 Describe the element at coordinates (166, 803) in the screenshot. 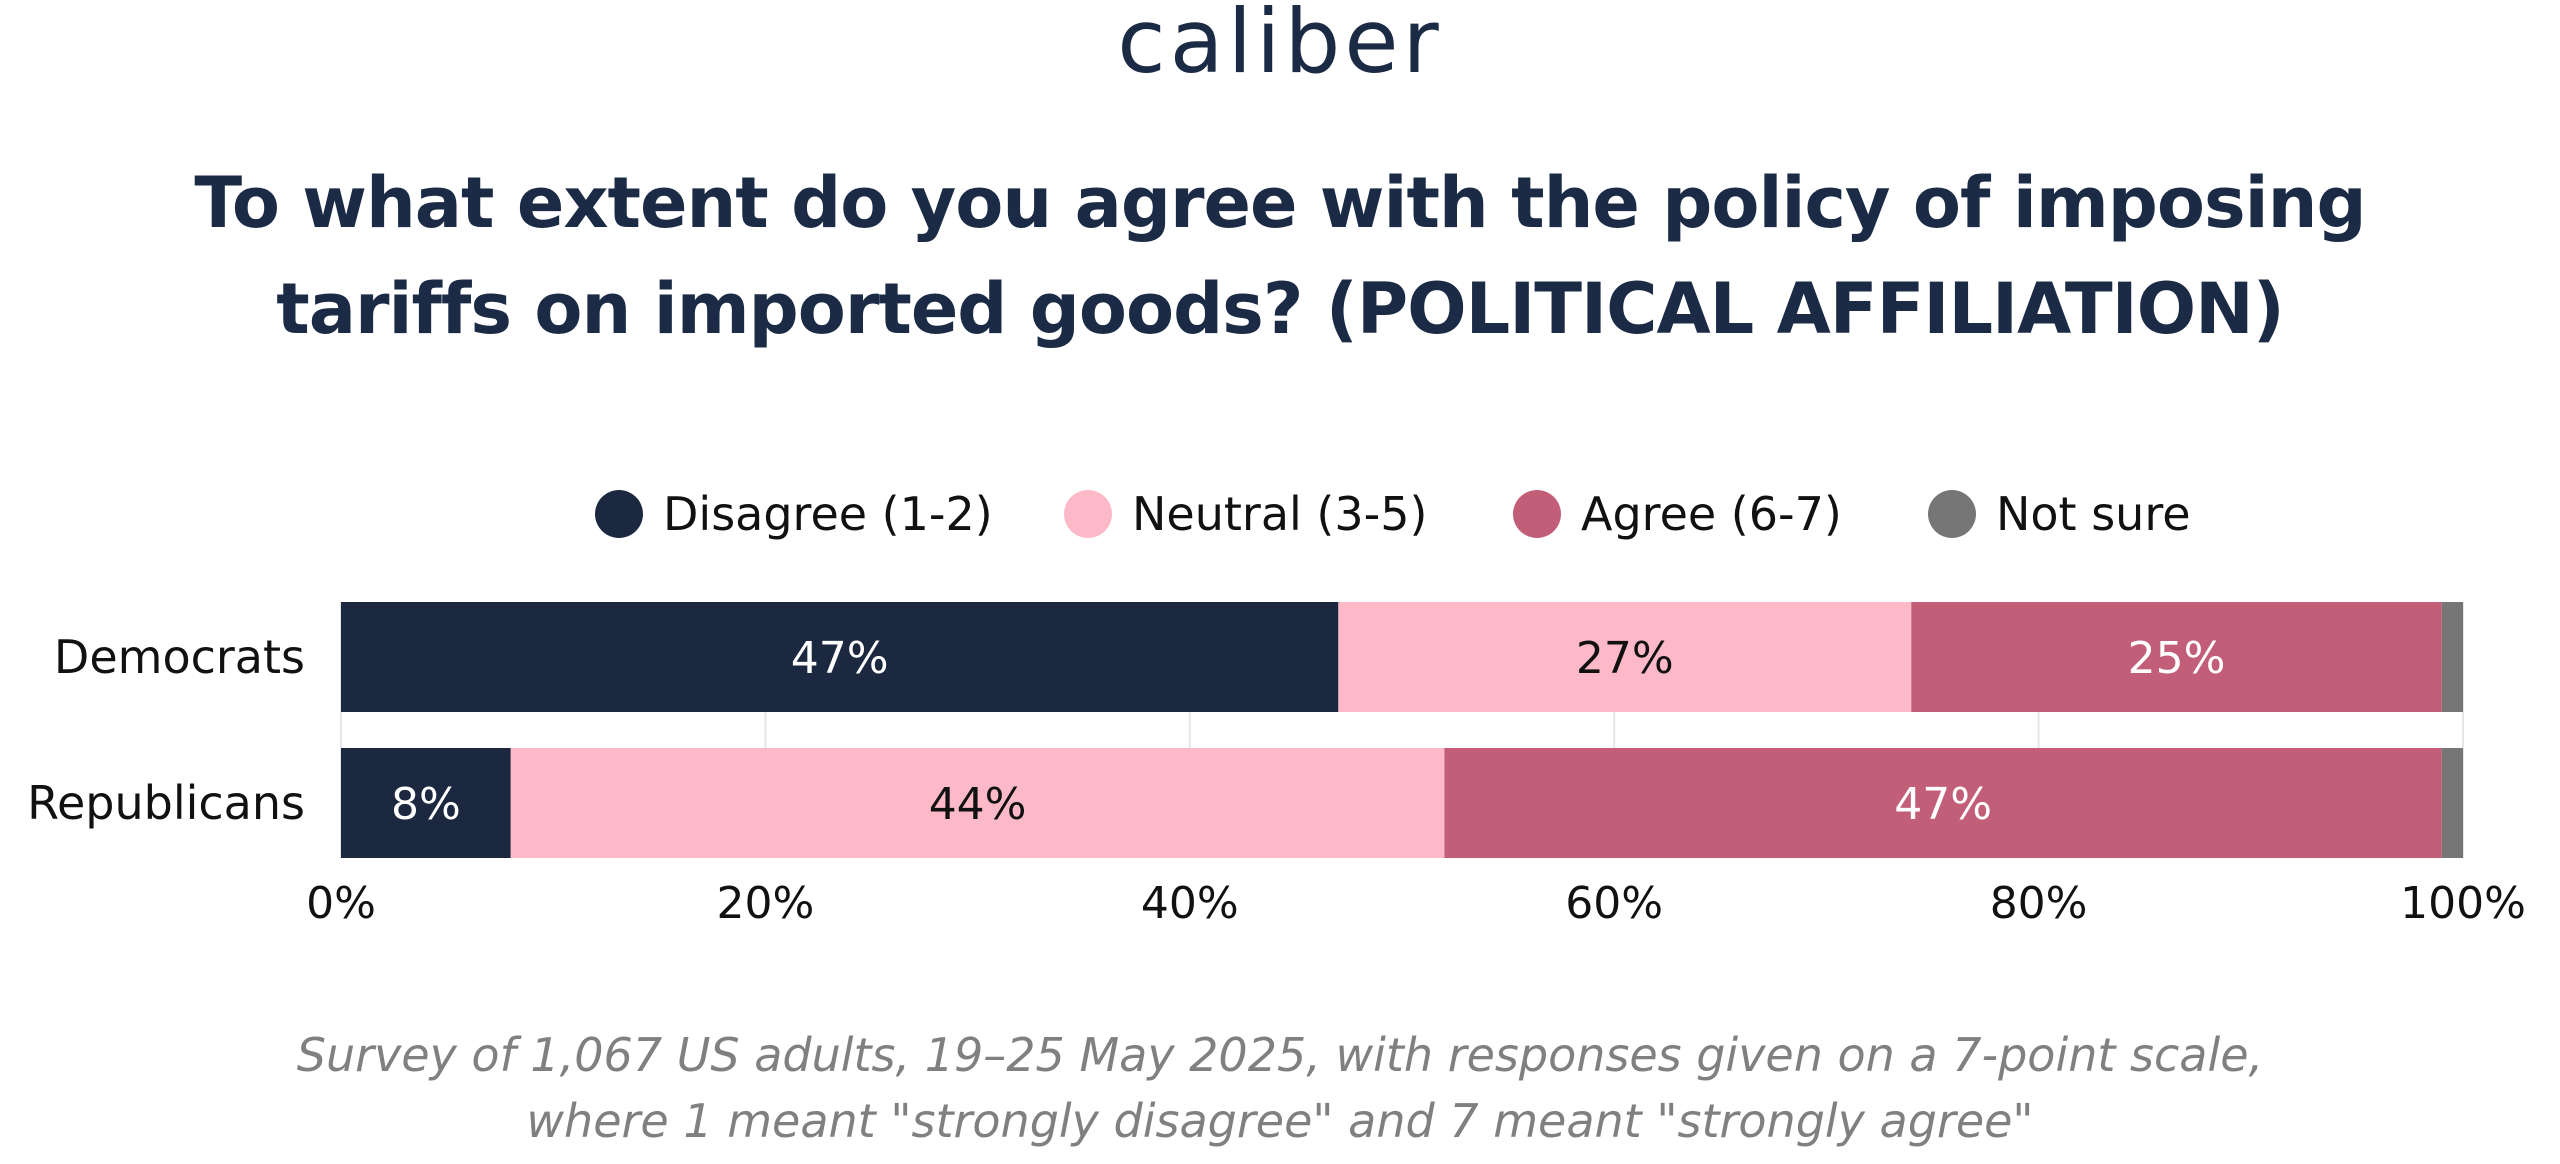

I see `category-label: Republicans` at that location.